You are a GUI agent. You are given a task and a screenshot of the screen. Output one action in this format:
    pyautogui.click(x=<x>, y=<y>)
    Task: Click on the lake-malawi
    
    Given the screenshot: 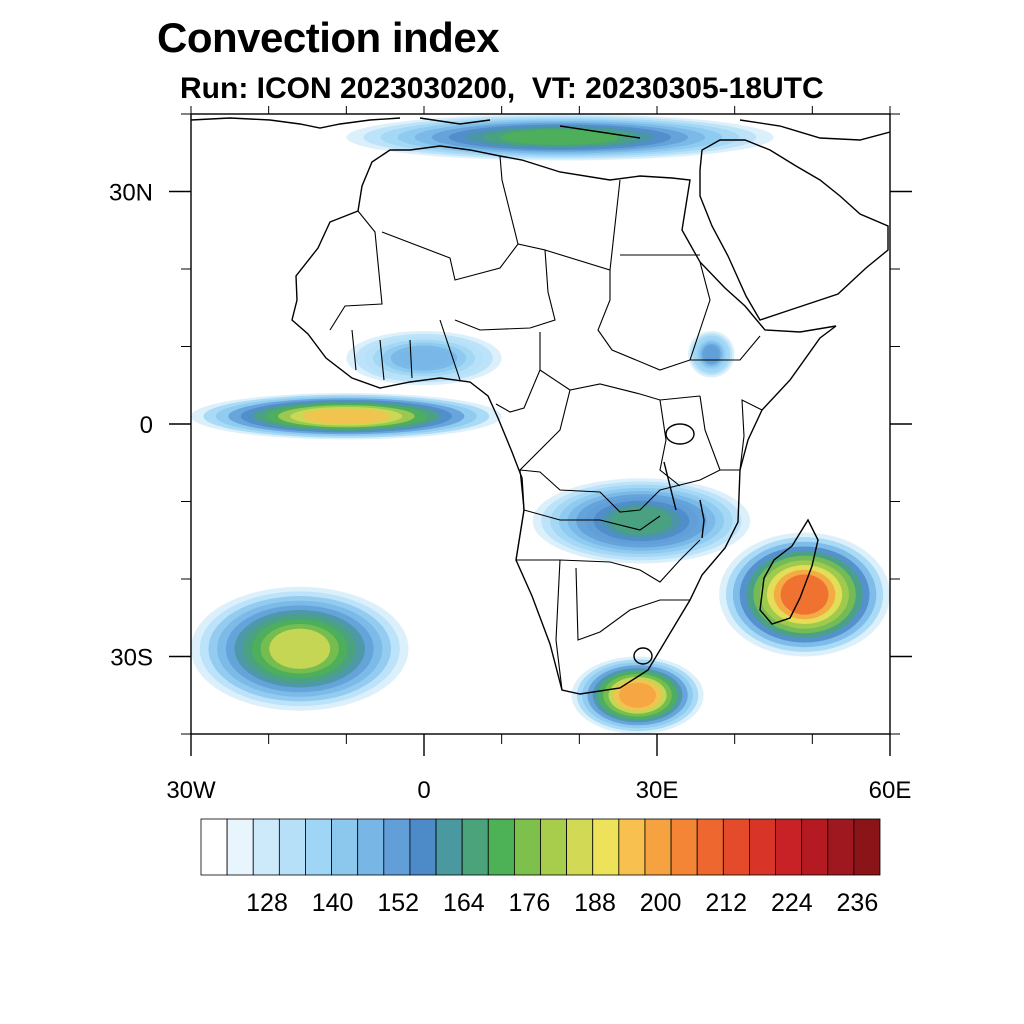 What is the action you would take?
    pyautogui.click(x=702, y=519)
    